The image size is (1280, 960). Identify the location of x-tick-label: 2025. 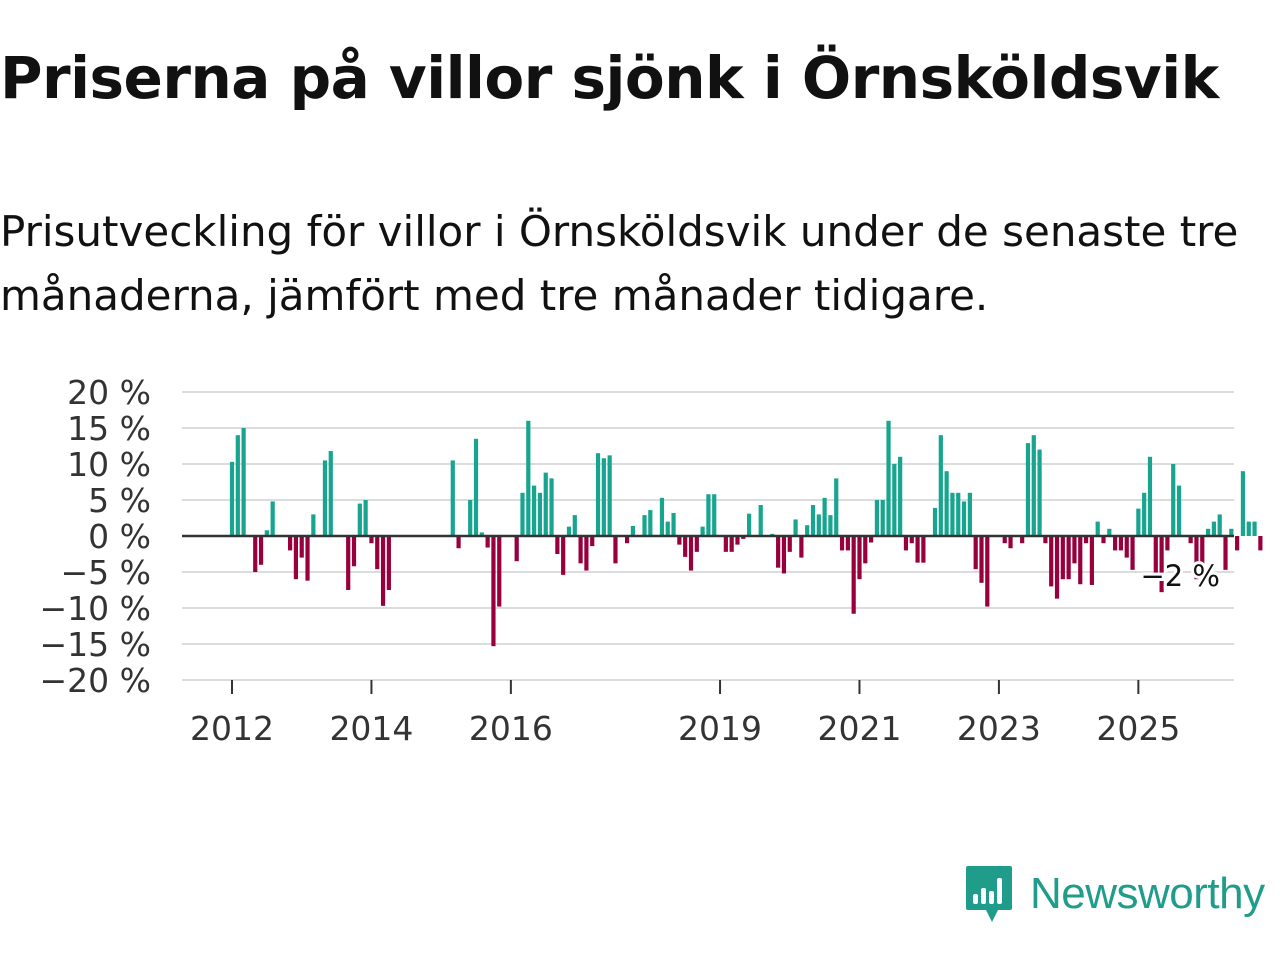
(1138, 728).